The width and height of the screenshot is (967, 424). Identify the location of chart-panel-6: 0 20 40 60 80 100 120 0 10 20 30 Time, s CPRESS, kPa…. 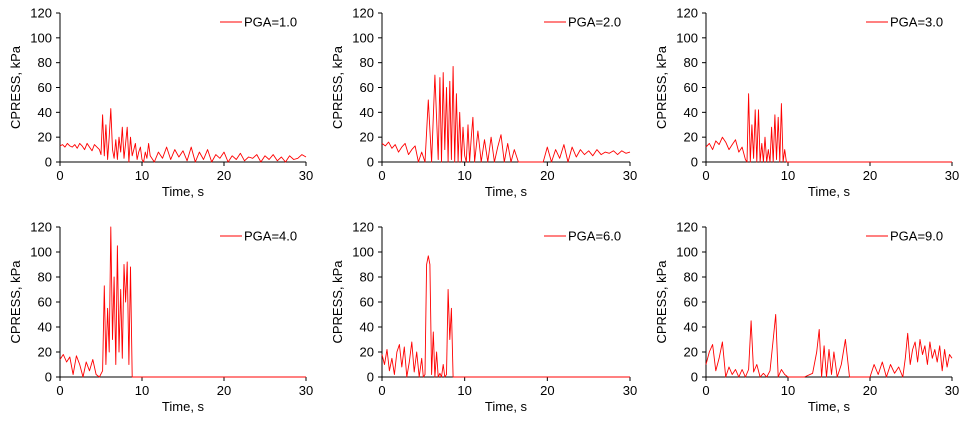
(806, 317).